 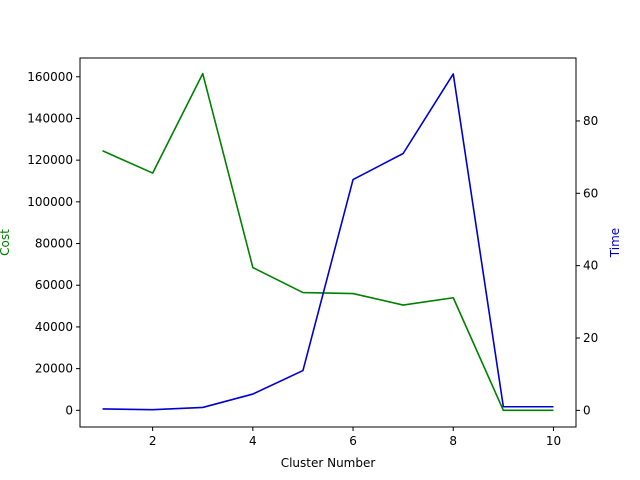 What do you see at coordinates (590, 338) in the screenshot?
I see `y-right-tick-label: 20` at bounding box center [590, 338].